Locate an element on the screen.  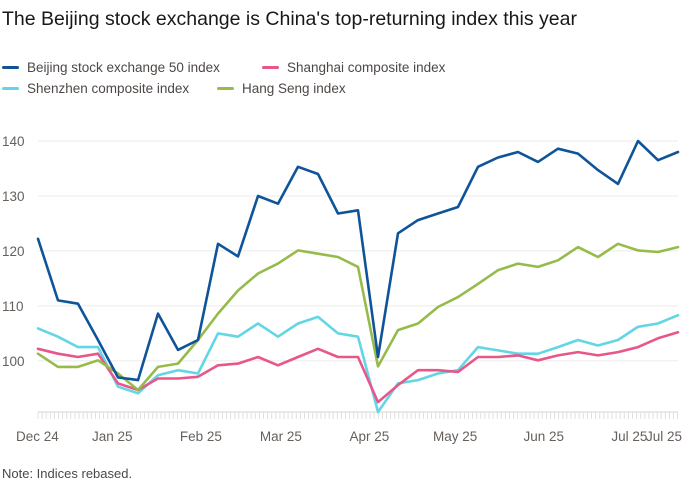
x-tick-label: Feb 25 is located at coordinates (201, 436).